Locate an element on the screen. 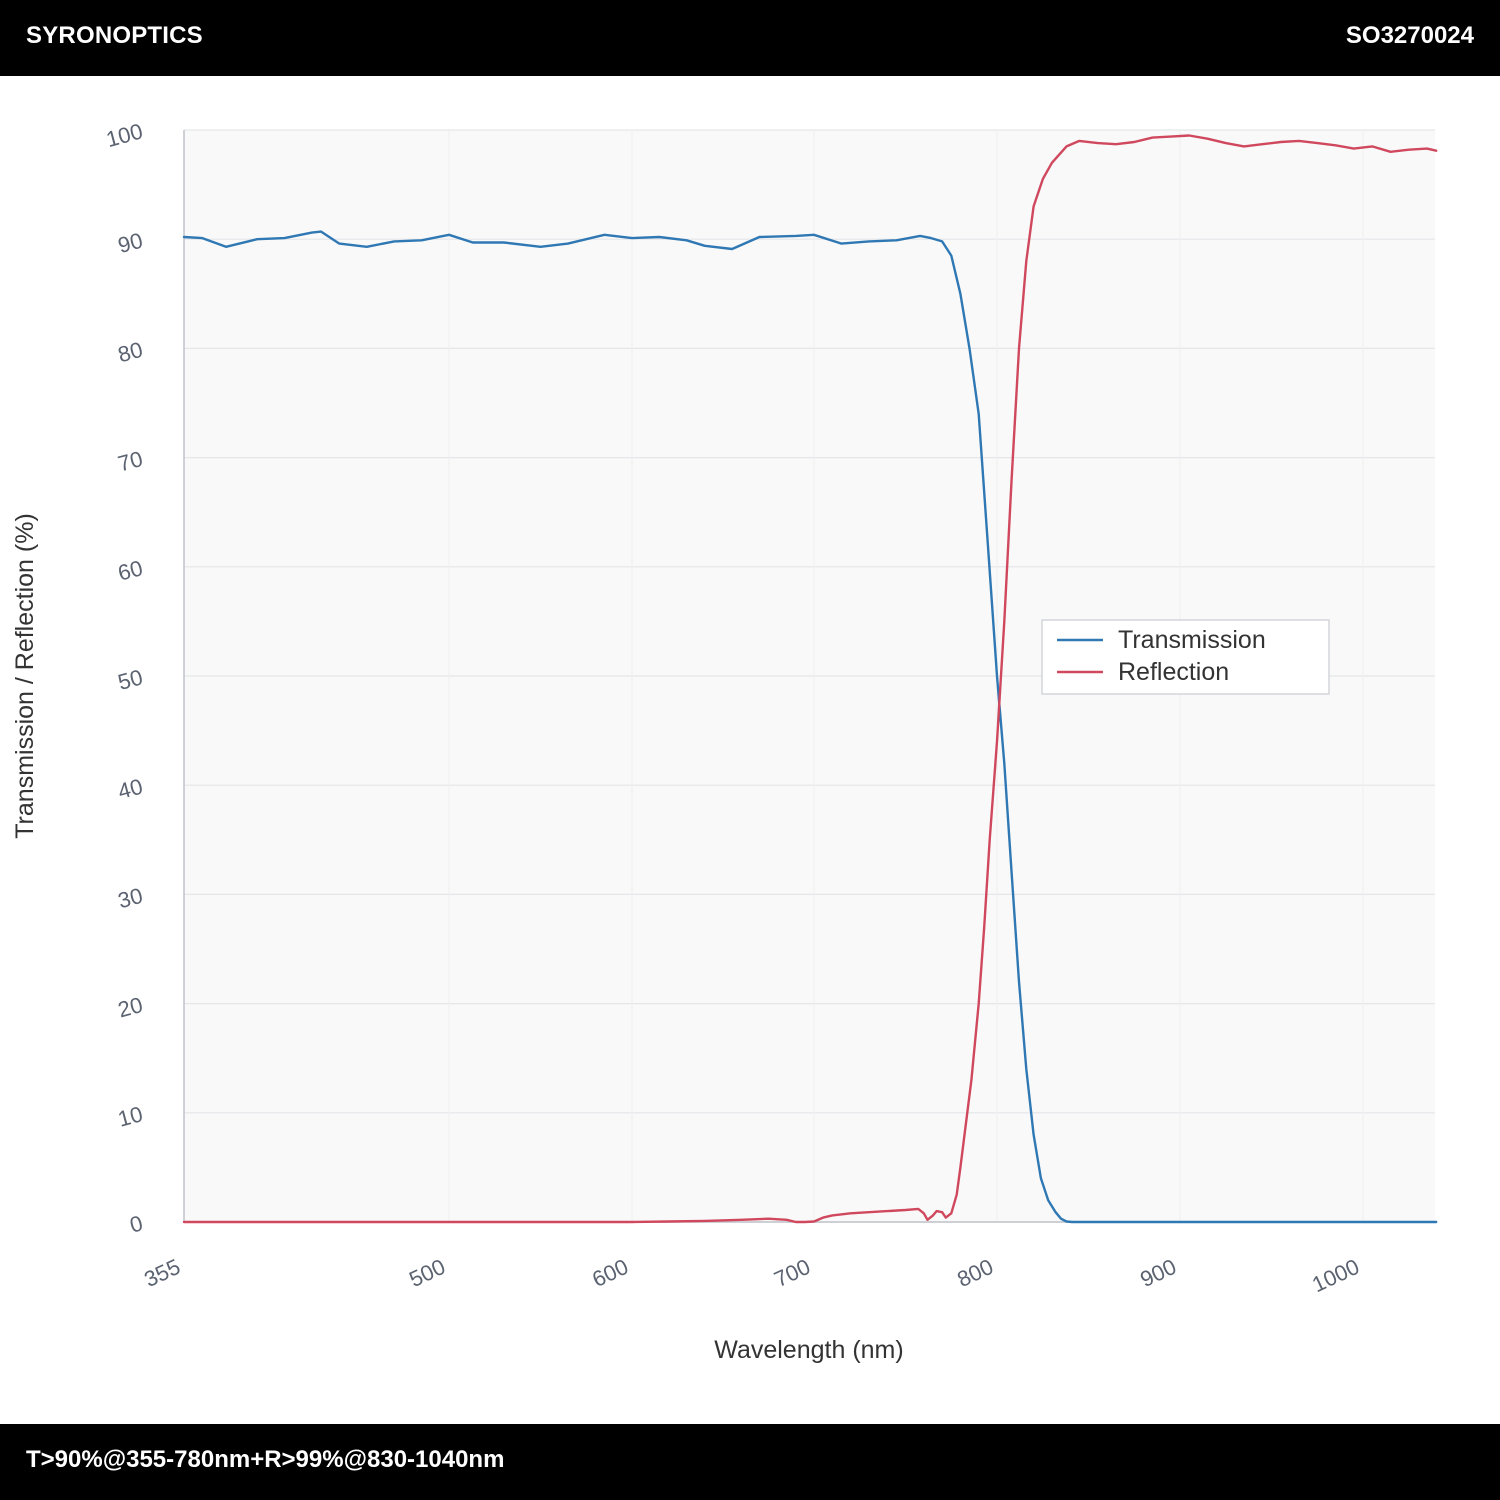 The height and width of the screenshot is (1500, 1500). y-axis-ticks: 0 10 20 30 40 50 60 70 80 90 100 is located at coordinates (124, 677).